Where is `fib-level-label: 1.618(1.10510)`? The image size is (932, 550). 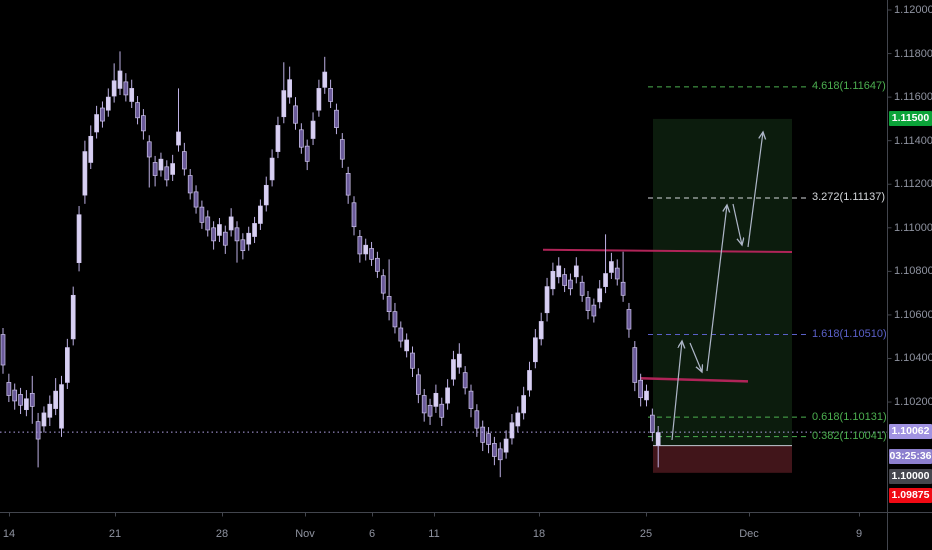 fib-level-label: 1.618(1.10510) is located at coordinates (849, 334).